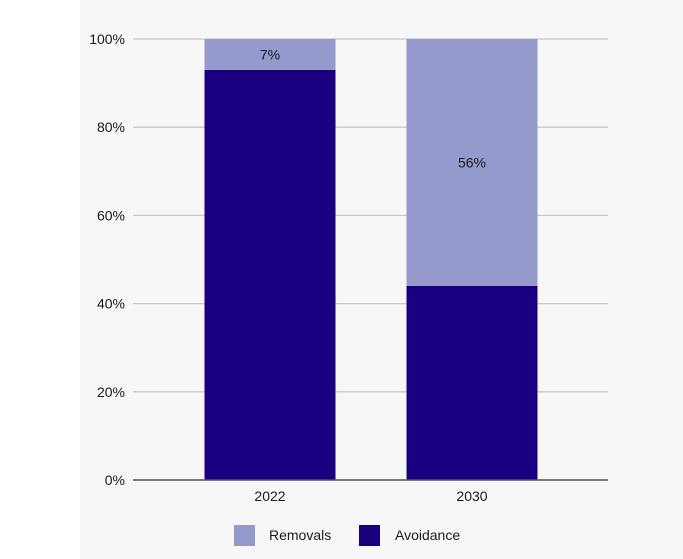  I want to click on y-tick-label-20: 20%, so click(111, 392).